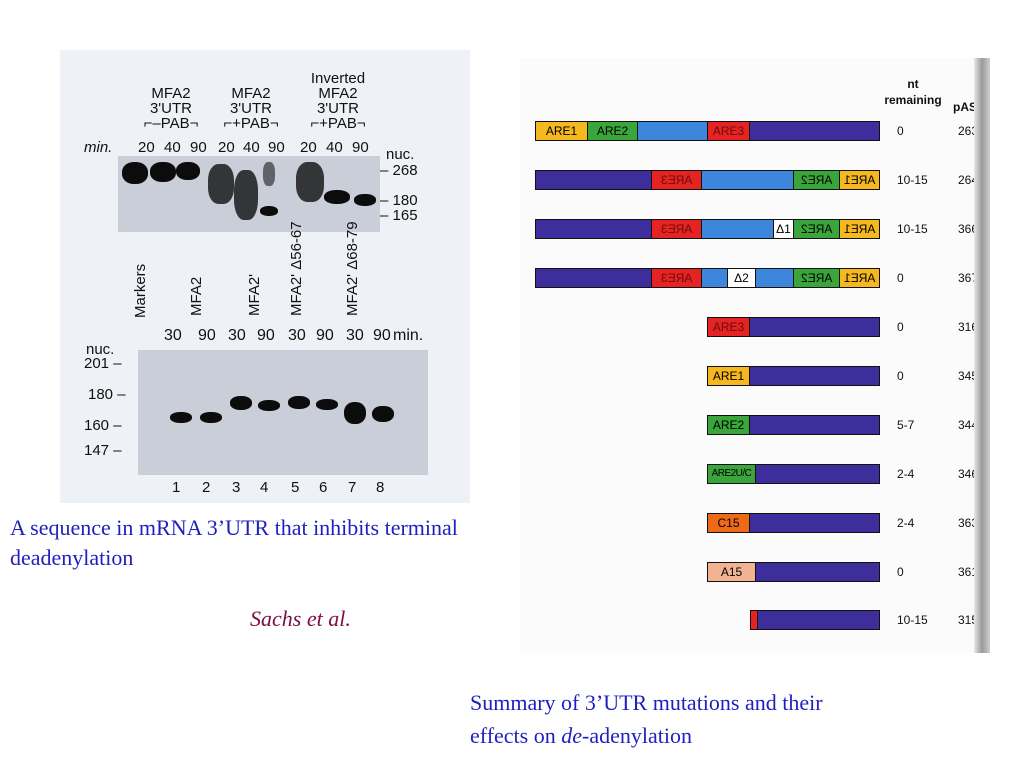 This screenshot has height=768, width=1024. What do you see at coordinates (732, 474) in the screenshot?
I see `segment-are2uc: ARE2U/C` at bounding box center [732, 474].